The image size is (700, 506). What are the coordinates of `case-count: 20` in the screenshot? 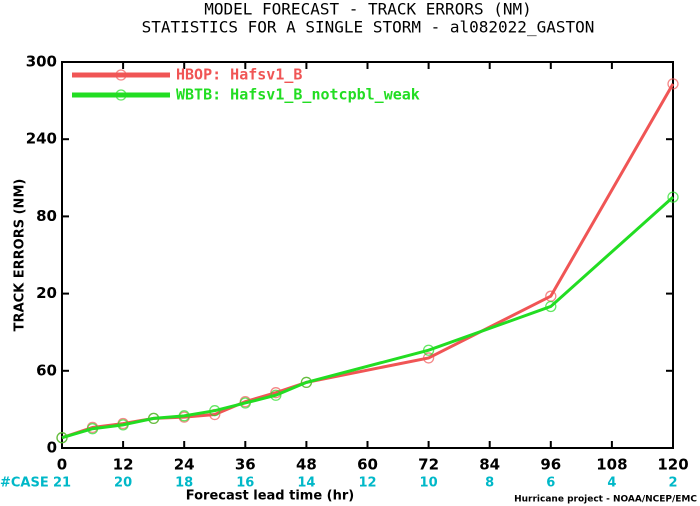 It's located at (123, 483).